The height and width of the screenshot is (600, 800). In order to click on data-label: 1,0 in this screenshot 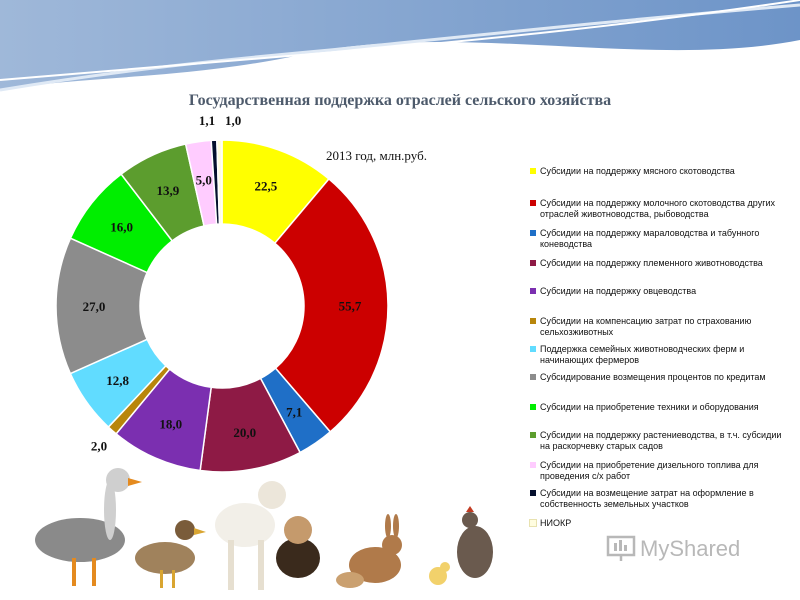, I will do `click(233, 120)`.